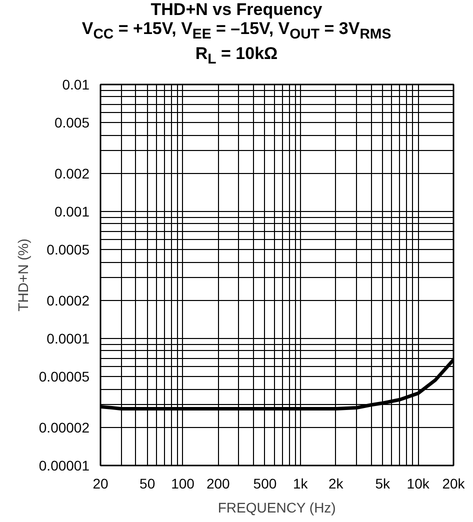 The height and width of the screenshot is (522, 473). Describe the element at coordinates (383, 484) in the screenshot. I see `x-tick-label: 5k` at that location.